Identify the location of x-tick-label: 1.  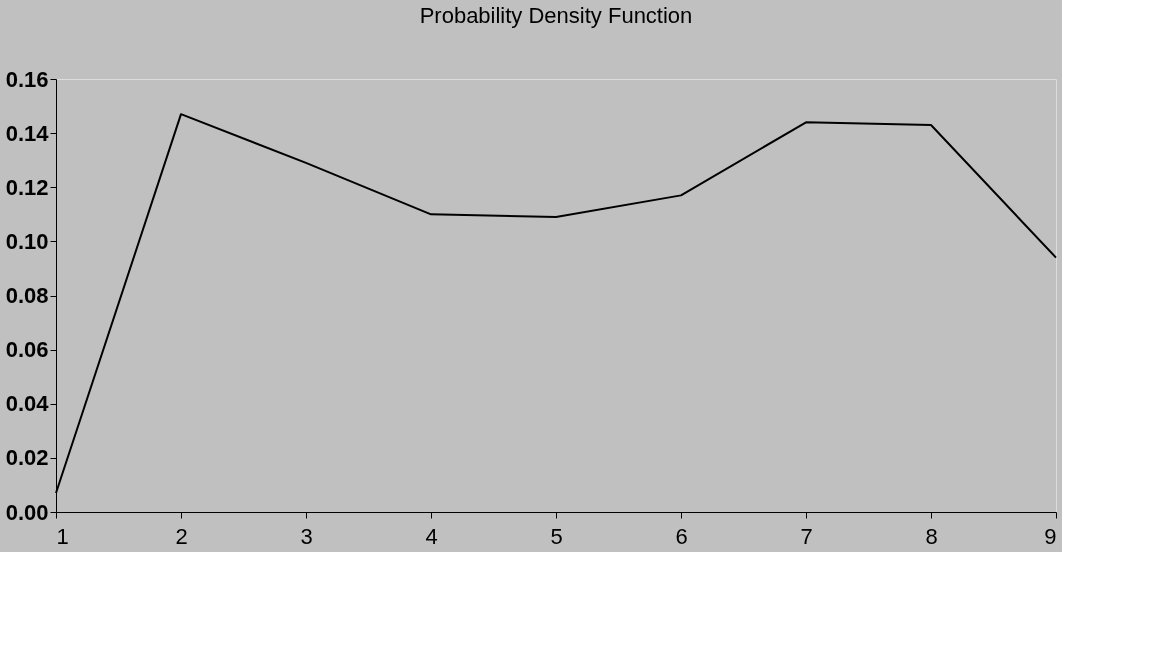
(62, 536).